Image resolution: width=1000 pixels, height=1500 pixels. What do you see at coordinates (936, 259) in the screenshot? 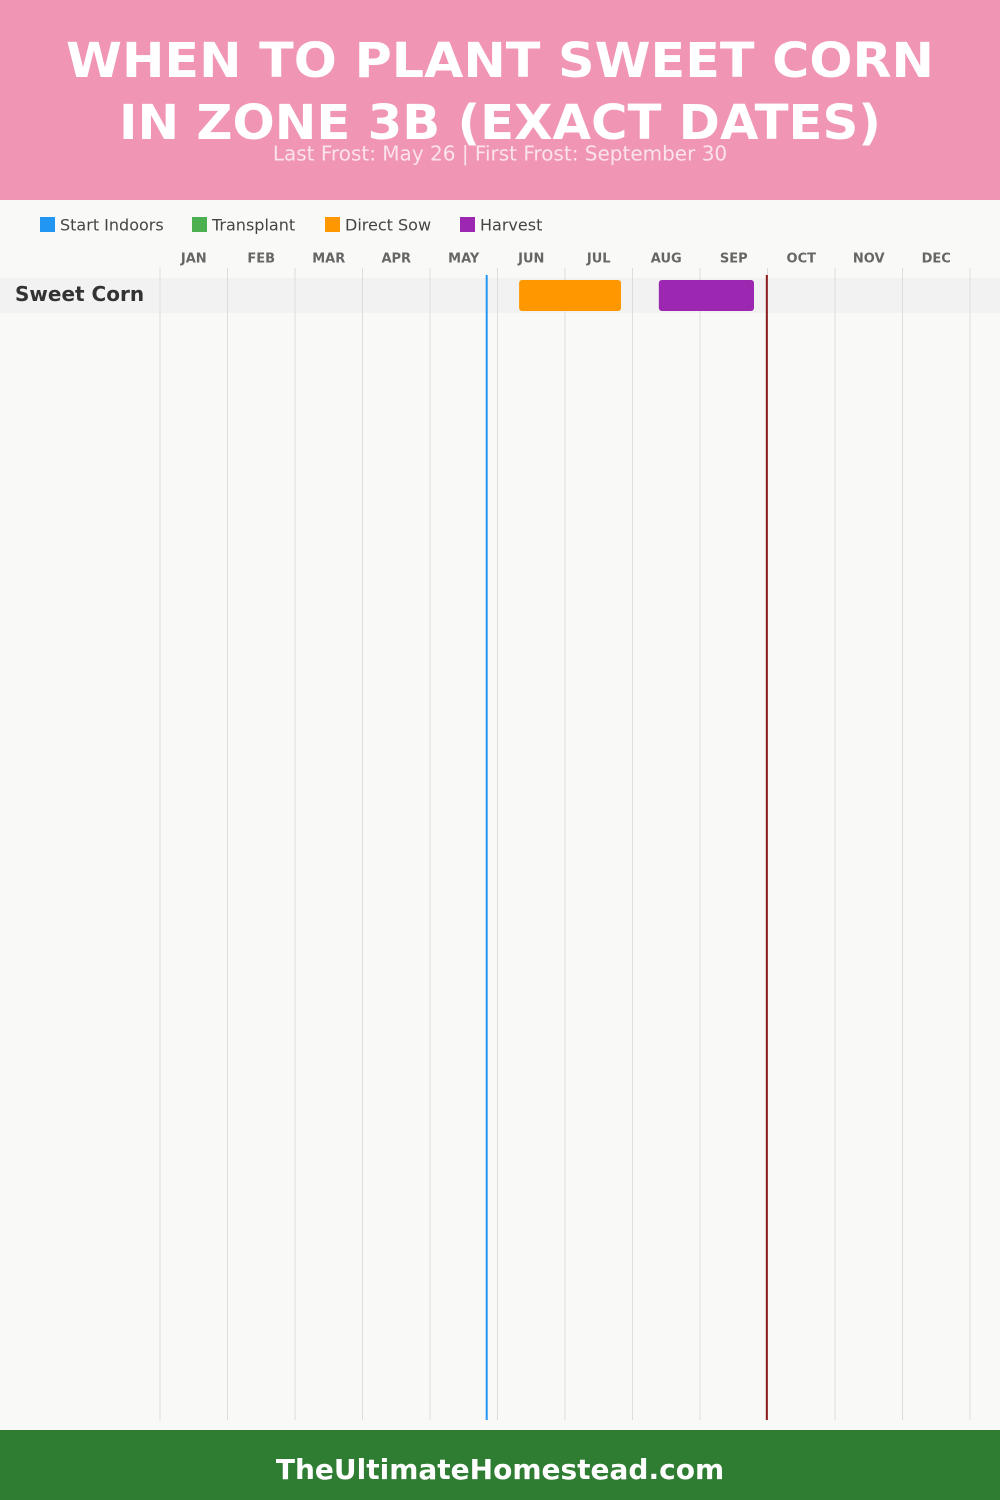
I see `month-label: DEC` at bounding box center [936, 259].